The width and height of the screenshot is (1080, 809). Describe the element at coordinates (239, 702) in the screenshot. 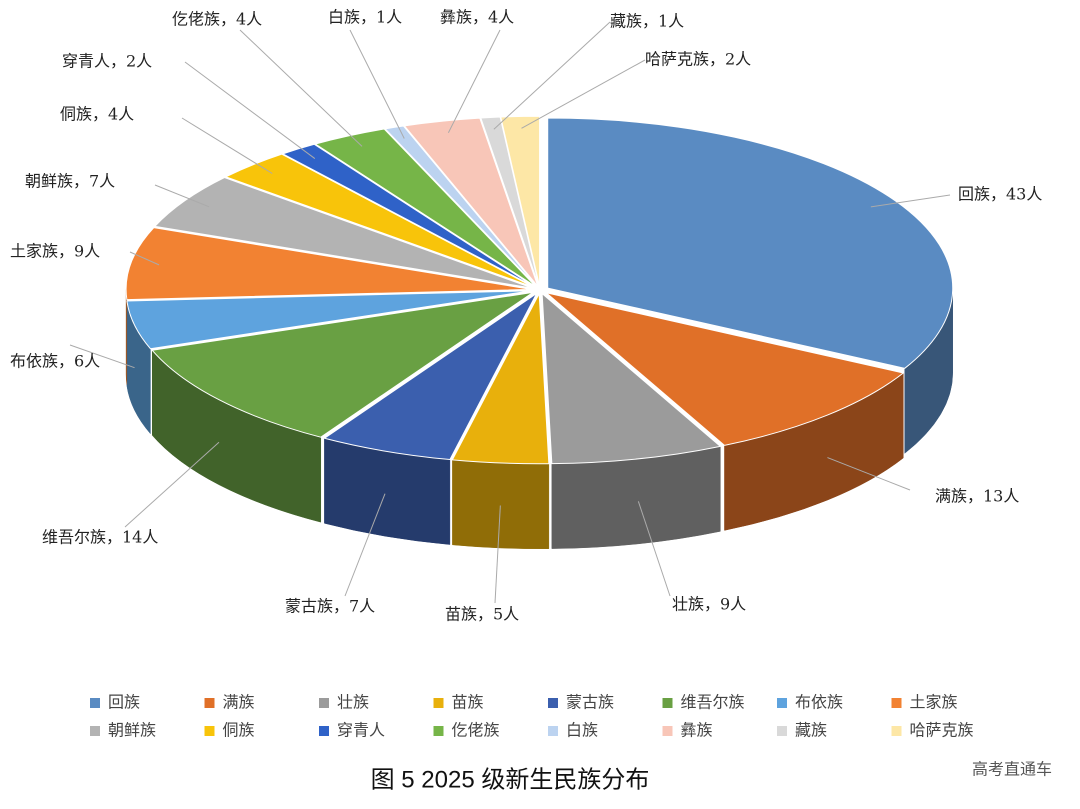

I see `legend-label: 满族` at that location.